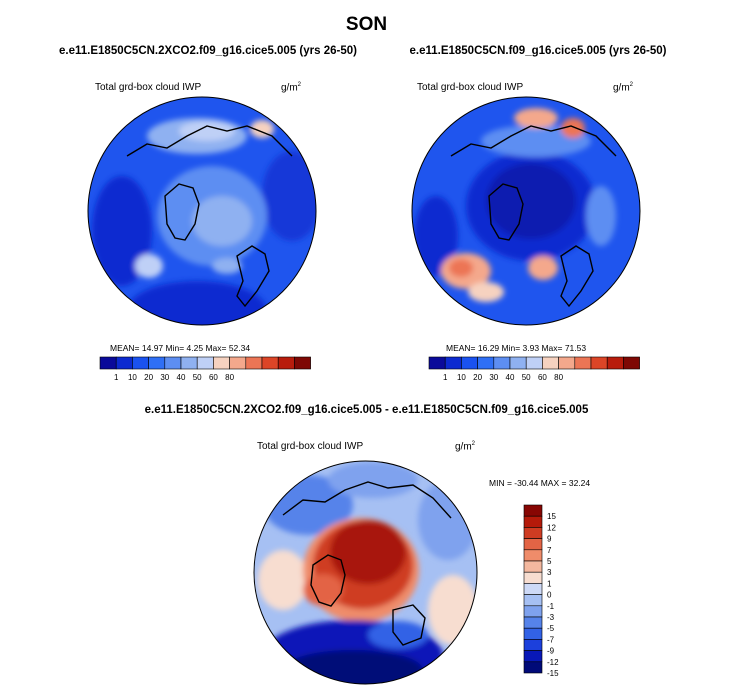 This screenshot has width=733, height=691. Describe the element at coordinates (262, 129) in the screenshot. I see `panel1-field-peach-ne` at that location.